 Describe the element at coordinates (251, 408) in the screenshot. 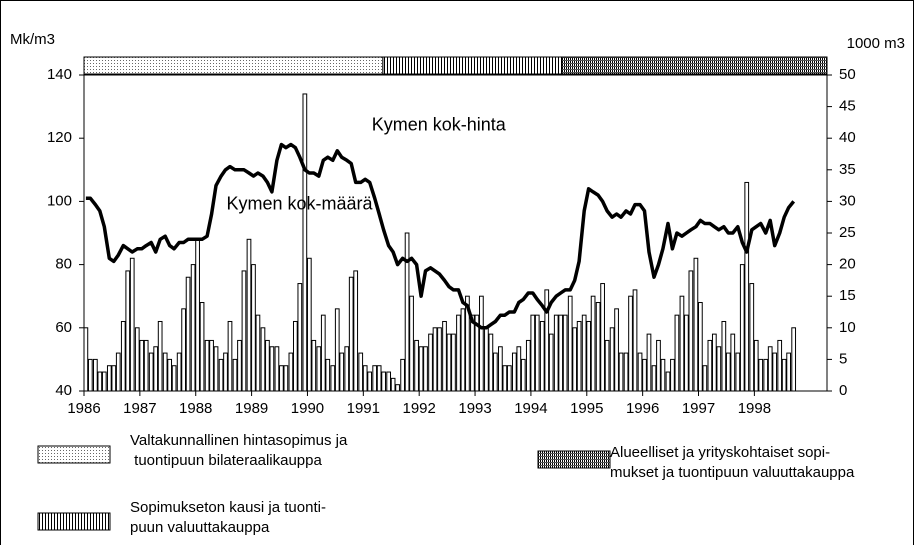

I see `x-tick-label: 1989` at that location.